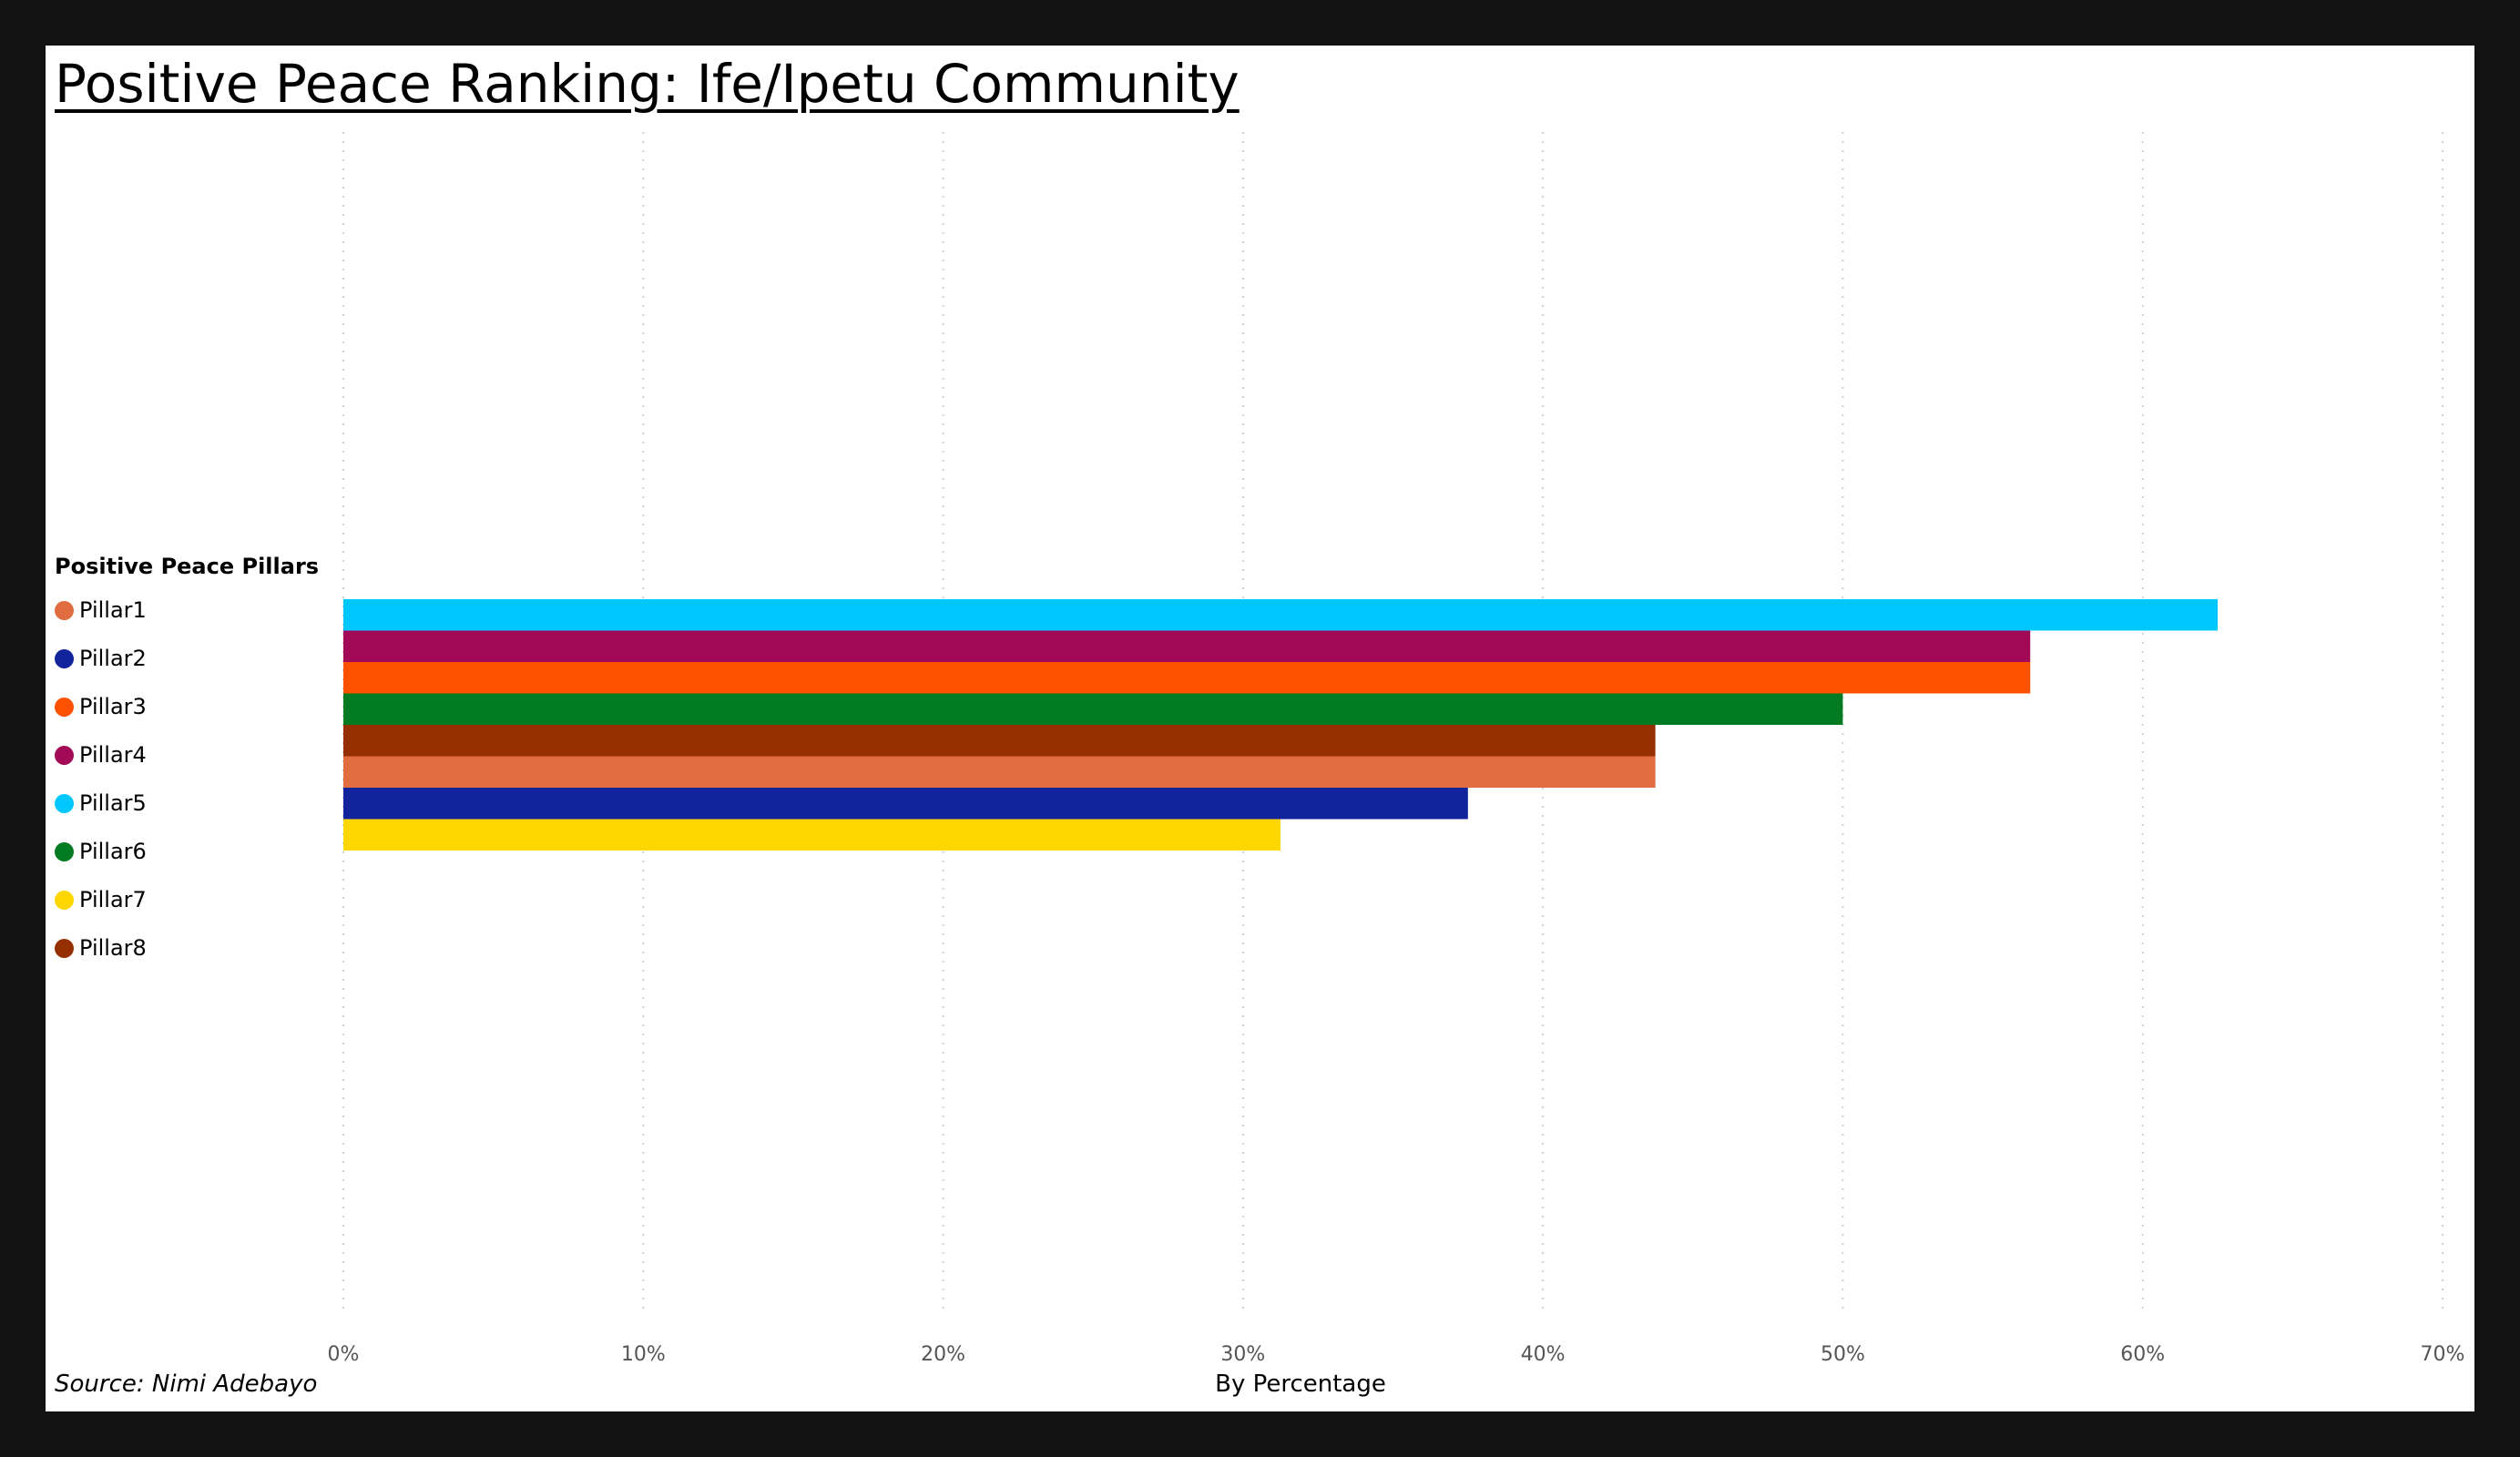 This screenshot has height=1457, width=2520. I want to click on legend-label: Pillar3, so click(113, 706).